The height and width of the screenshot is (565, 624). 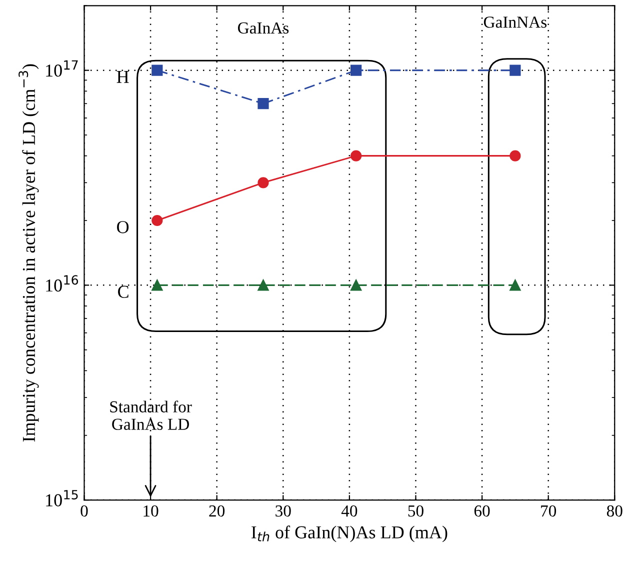 What do you see at coordinates (28, 253) in the screenshot?
I see `y-axis-title: Impurity concentration in active layer of LD (cm$^{−3}$)` at bounding box center [28, 253].